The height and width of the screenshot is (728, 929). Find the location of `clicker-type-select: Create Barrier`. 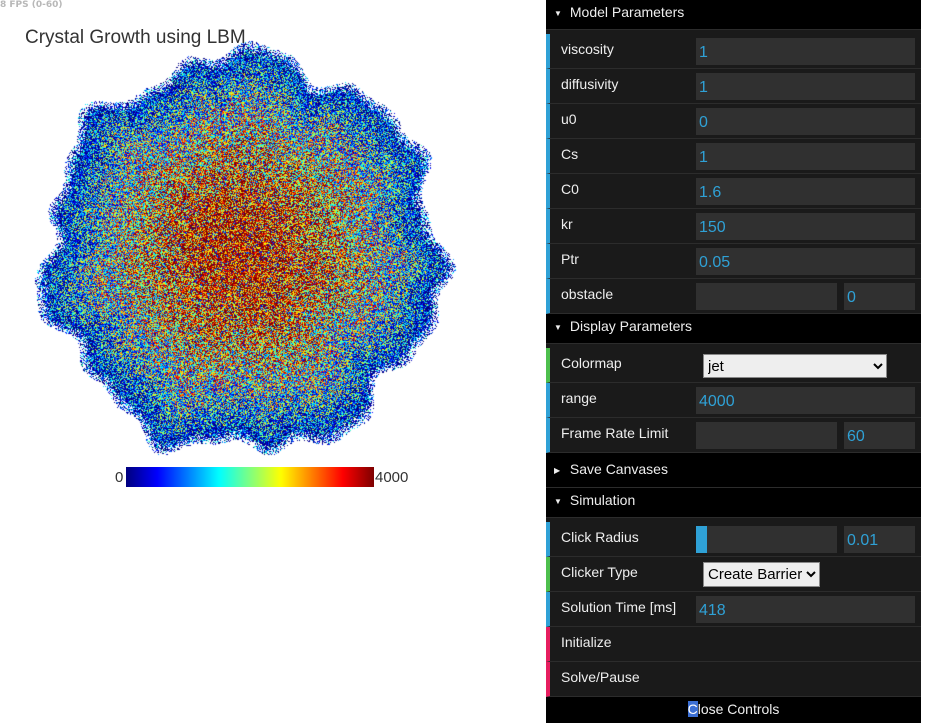

clicker-type-select: Create Barrier is located at coordinates (761, 574).